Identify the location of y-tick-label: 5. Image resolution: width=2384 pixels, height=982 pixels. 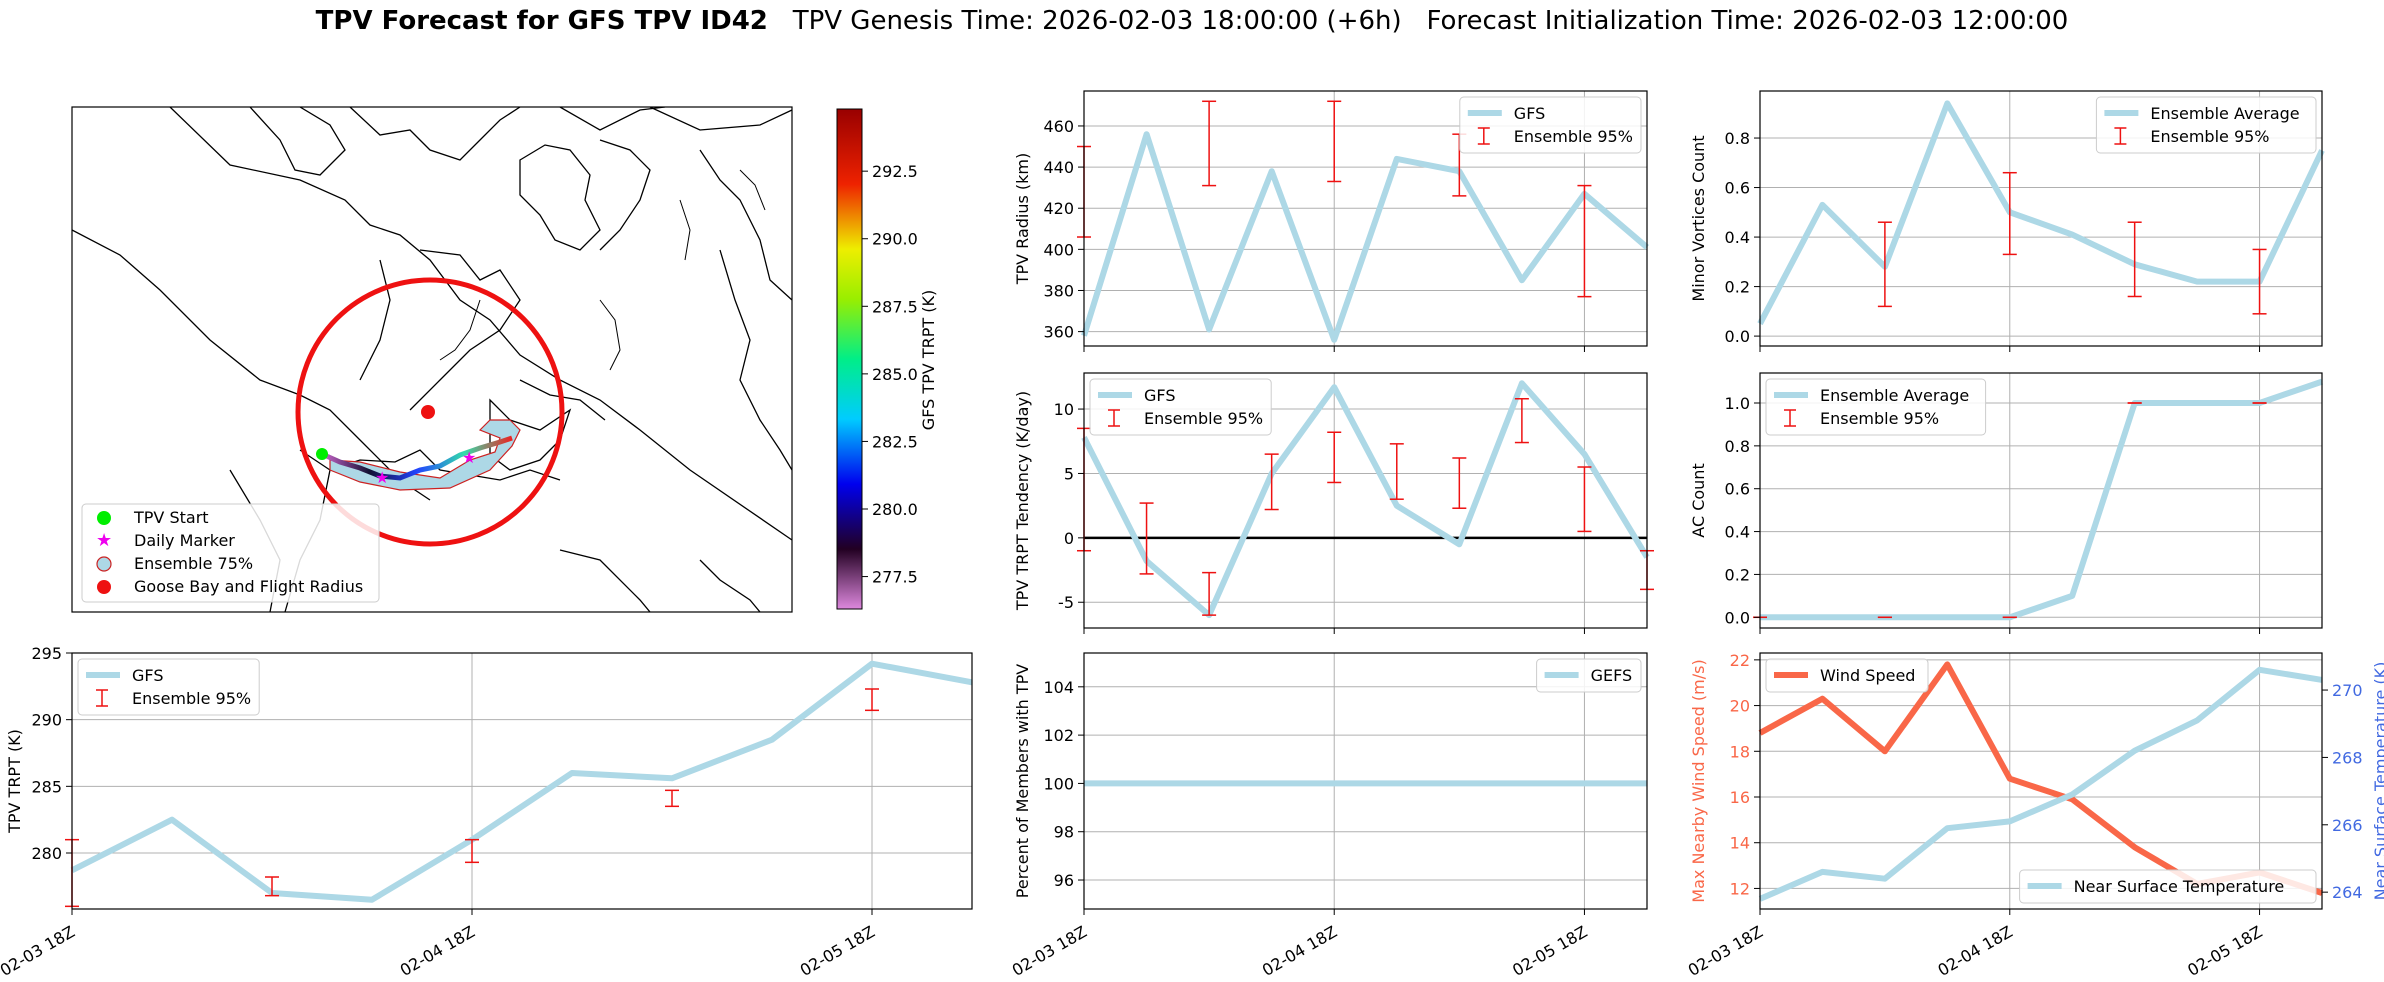
(1069, 473).